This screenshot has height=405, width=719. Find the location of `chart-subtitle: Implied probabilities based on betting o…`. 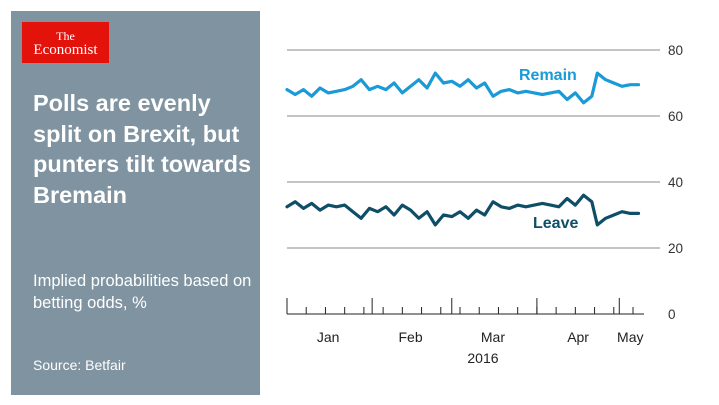

chart-subtitle: Implied probabilities based on betting o… is located at coordinates (142, 292).